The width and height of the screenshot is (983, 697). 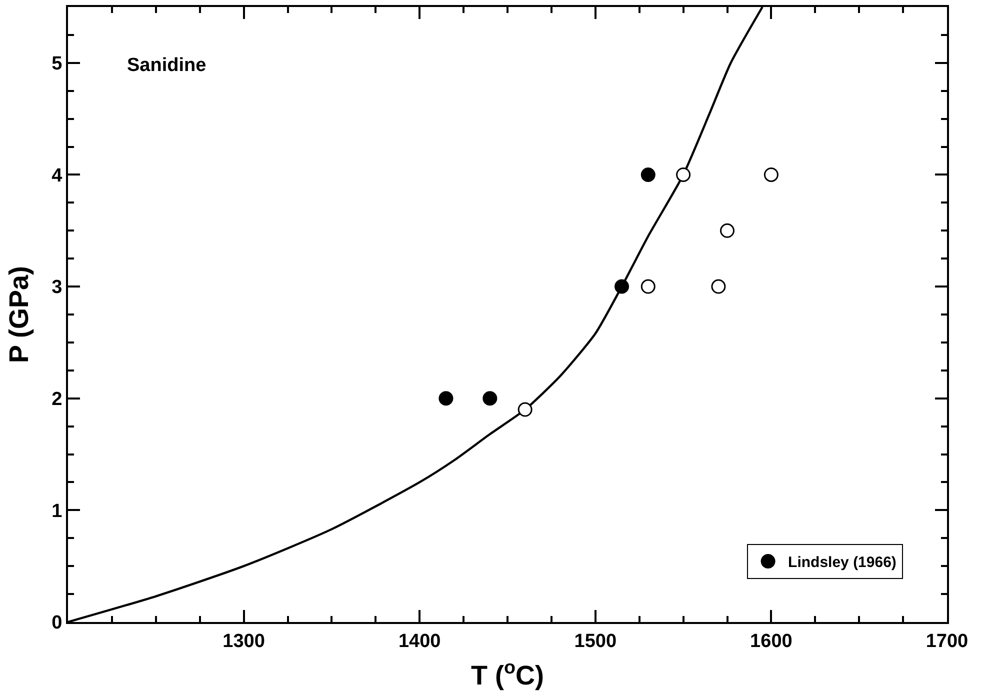 I want to click on y-tick-label: 3, so click(x=57, y=287).